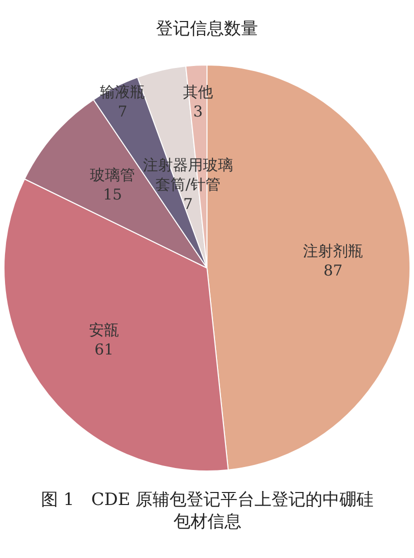 Image resolution: width=414 pixels, height=558 pixels. I want to click on data-label: 3, so click(198, 111).